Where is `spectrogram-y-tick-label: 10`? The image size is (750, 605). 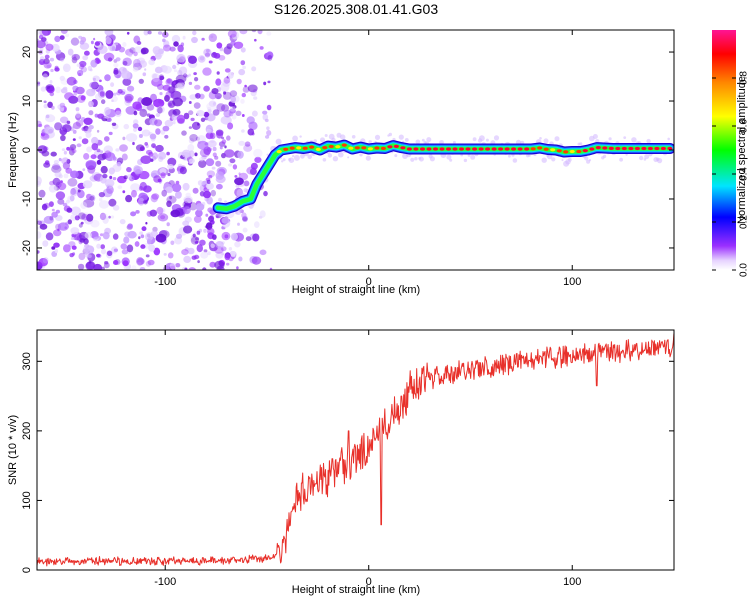
spectrogram-y-tick-label: 10 is located at coordinates (27, 101).